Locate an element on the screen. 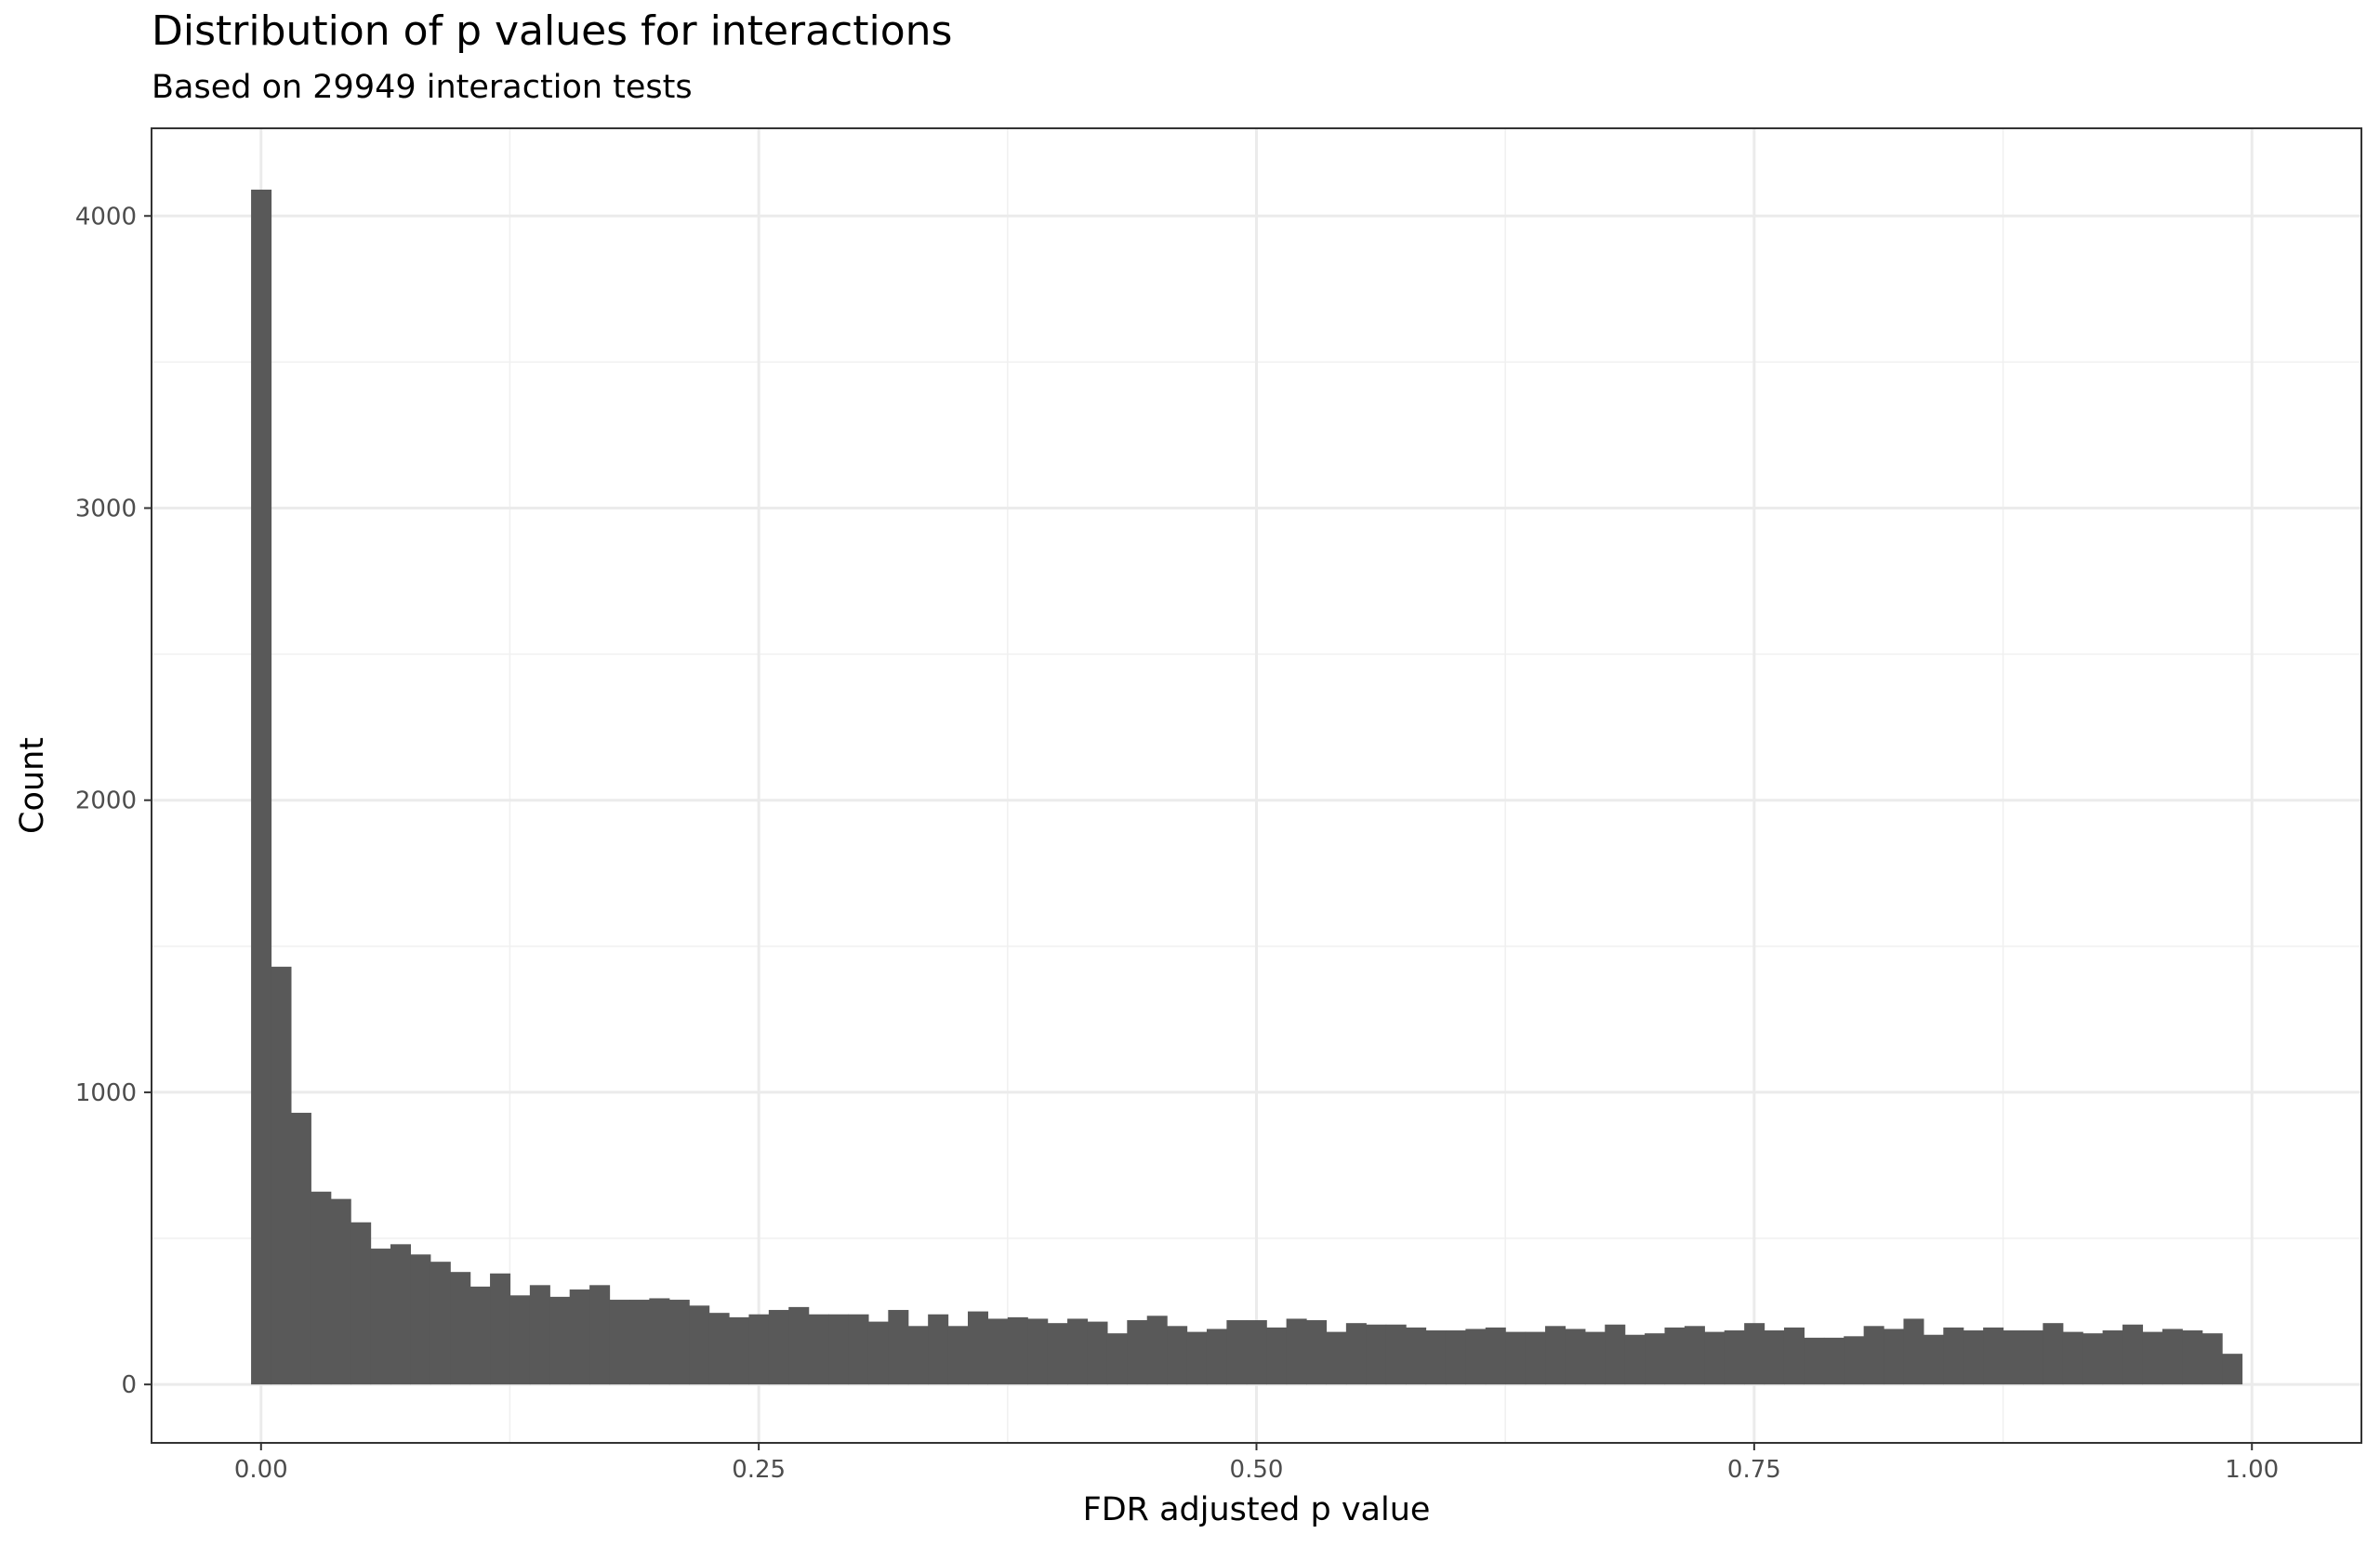  x-tick-label: 0.50 is located at coordinates (1257, 1470).